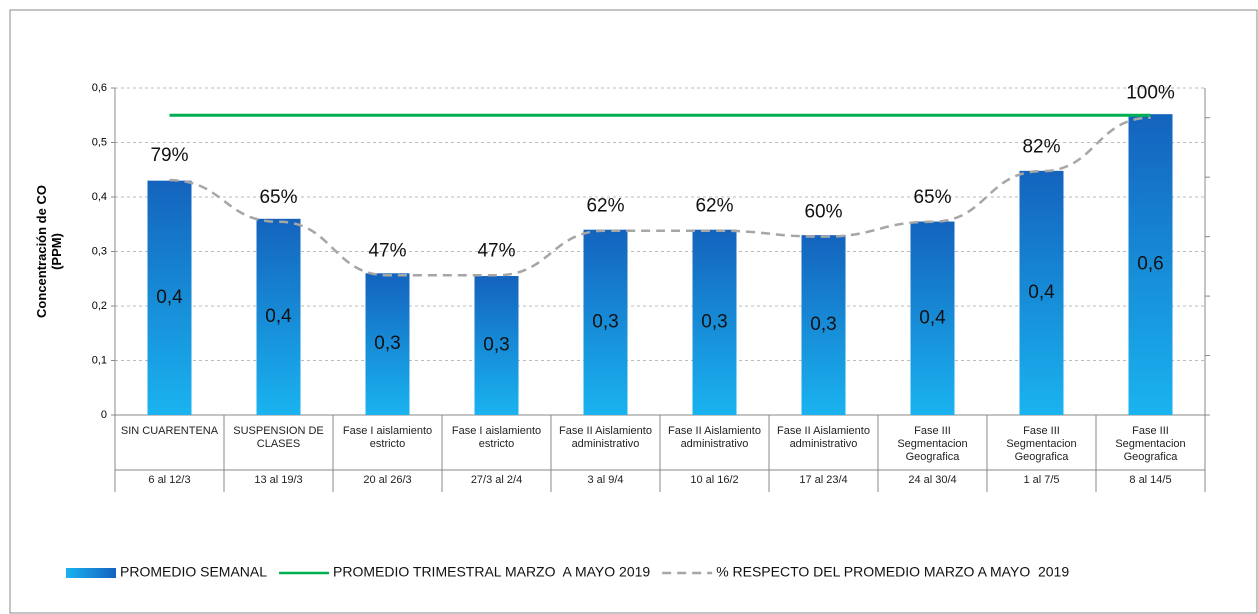  I want to click on x-period-label: 20 al 26/3, so click(387, 480).